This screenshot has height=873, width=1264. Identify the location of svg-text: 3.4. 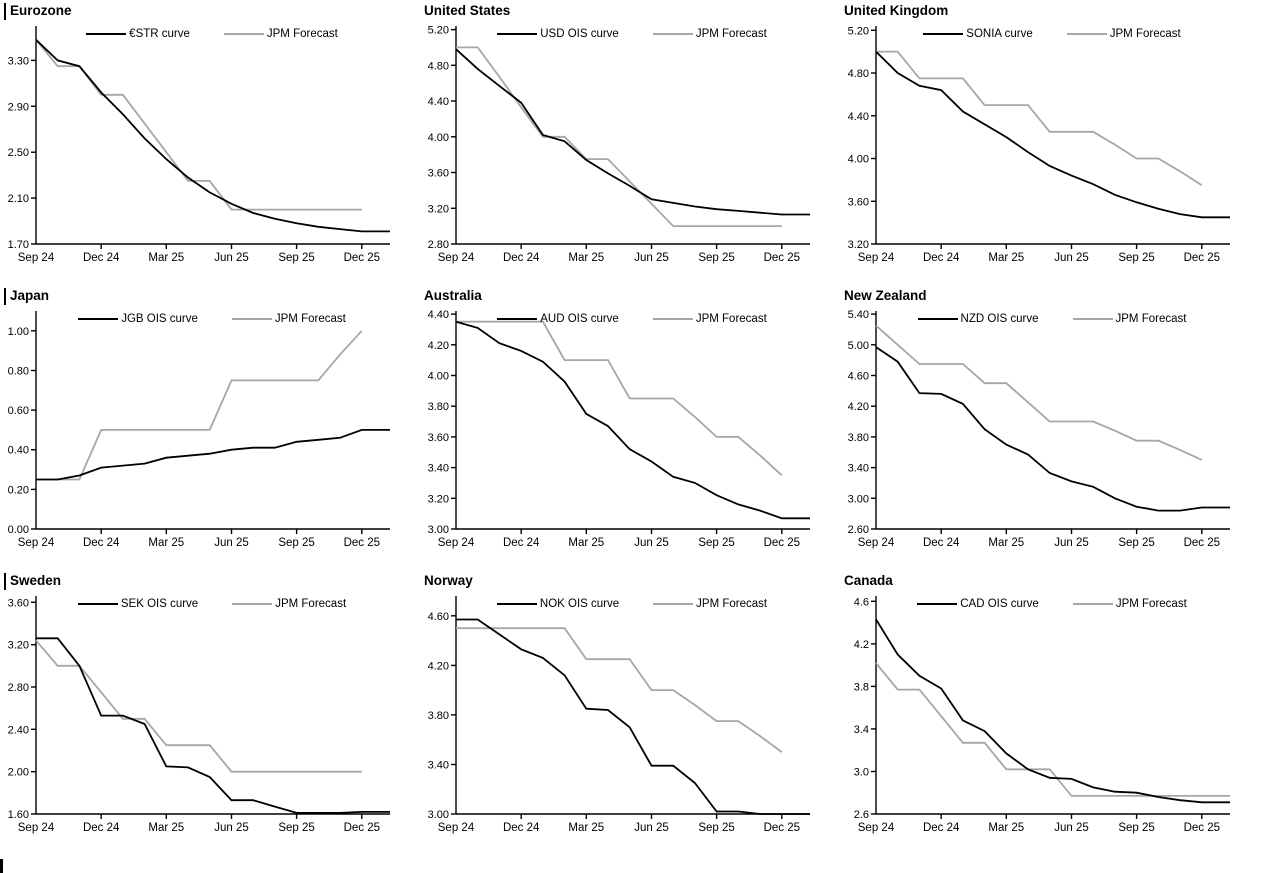
(861, 730).